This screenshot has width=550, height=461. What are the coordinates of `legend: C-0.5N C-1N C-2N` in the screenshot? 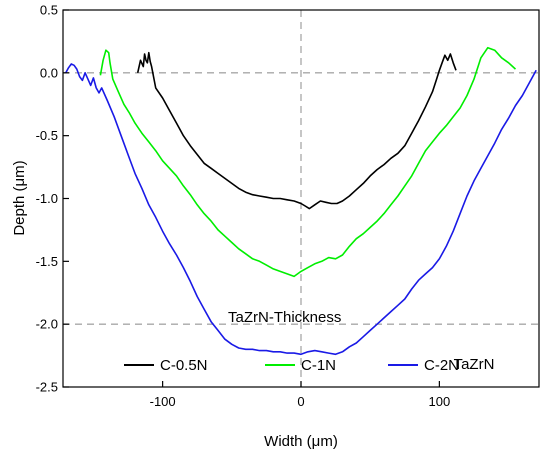 It's located at (291, 365).